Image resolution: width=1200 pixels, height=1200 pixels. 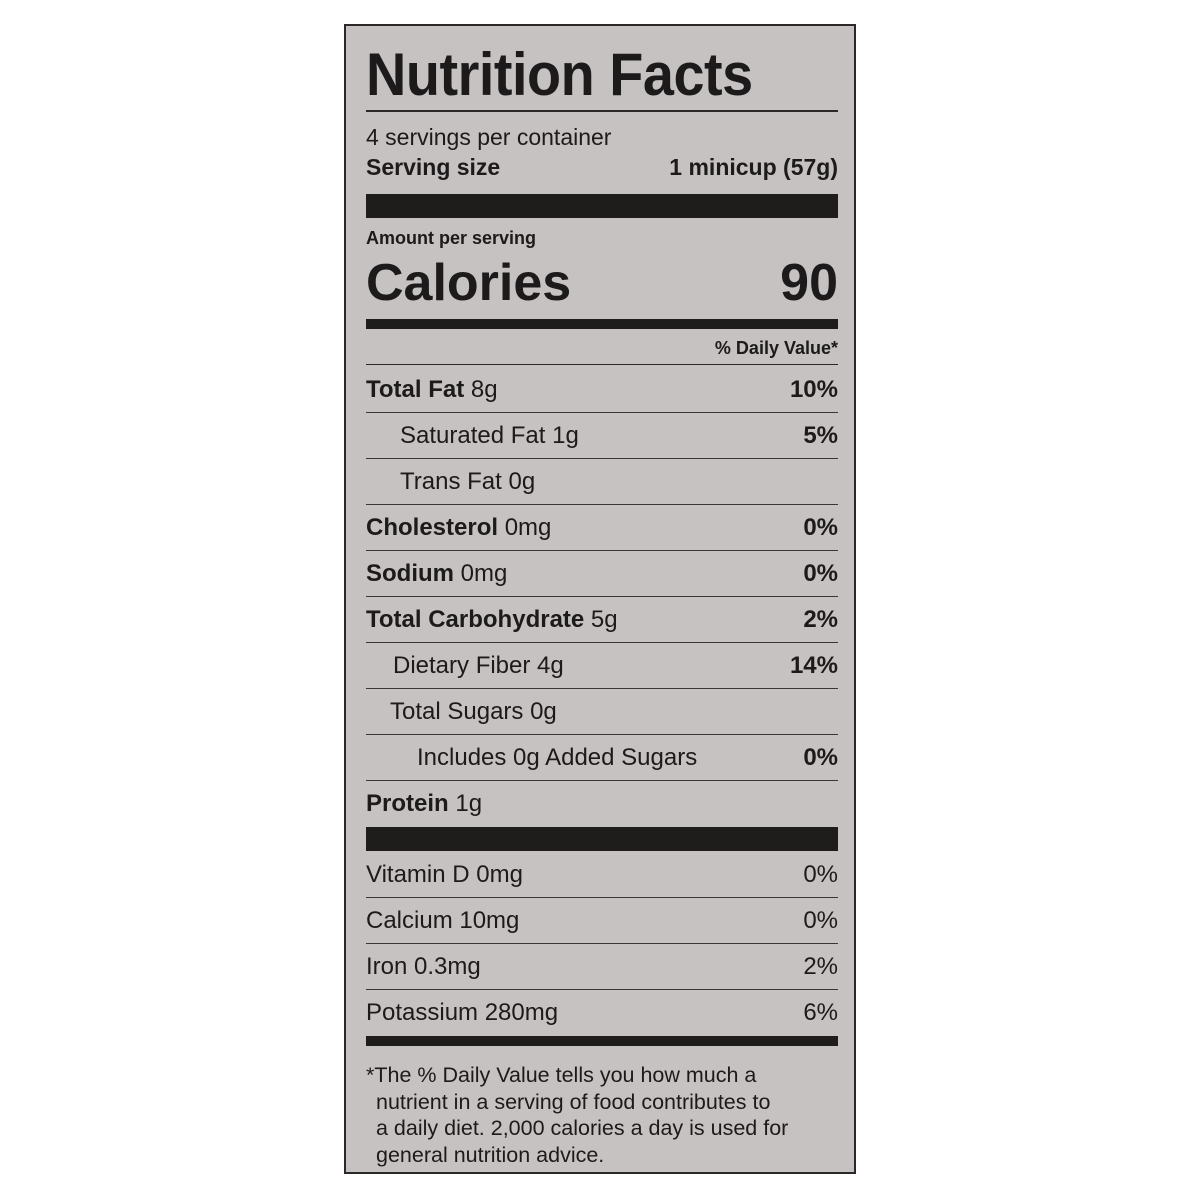 I want to click on calories-value: 90, so click(x=809, y=283).